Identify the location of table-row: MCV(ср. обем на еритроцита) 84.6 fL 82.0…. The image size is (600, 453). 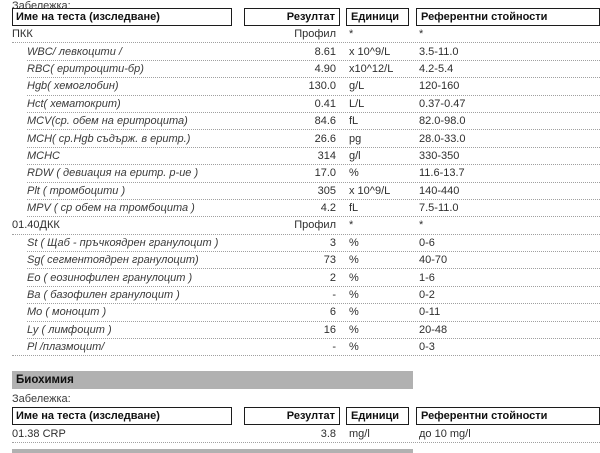
(306, 122).